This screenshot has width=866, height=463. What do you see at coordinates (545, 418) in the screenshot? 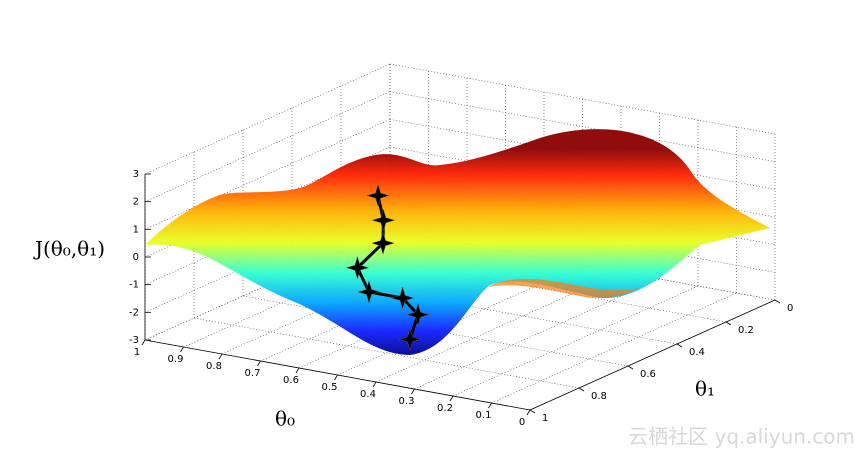
I see `y-tick-label: 1` at bounding box center [545, 418].